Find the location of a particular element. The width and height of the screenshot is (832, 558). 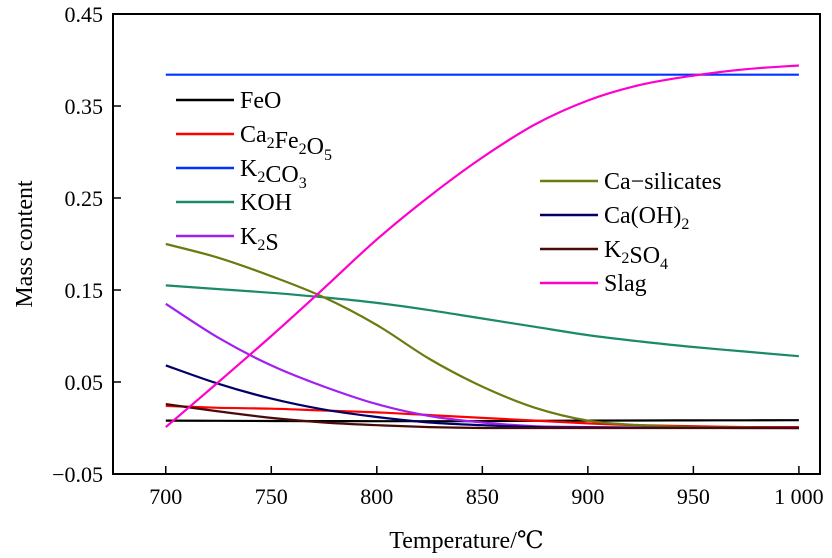

x-tick-label: 900 is located at coordinates (587, 496).